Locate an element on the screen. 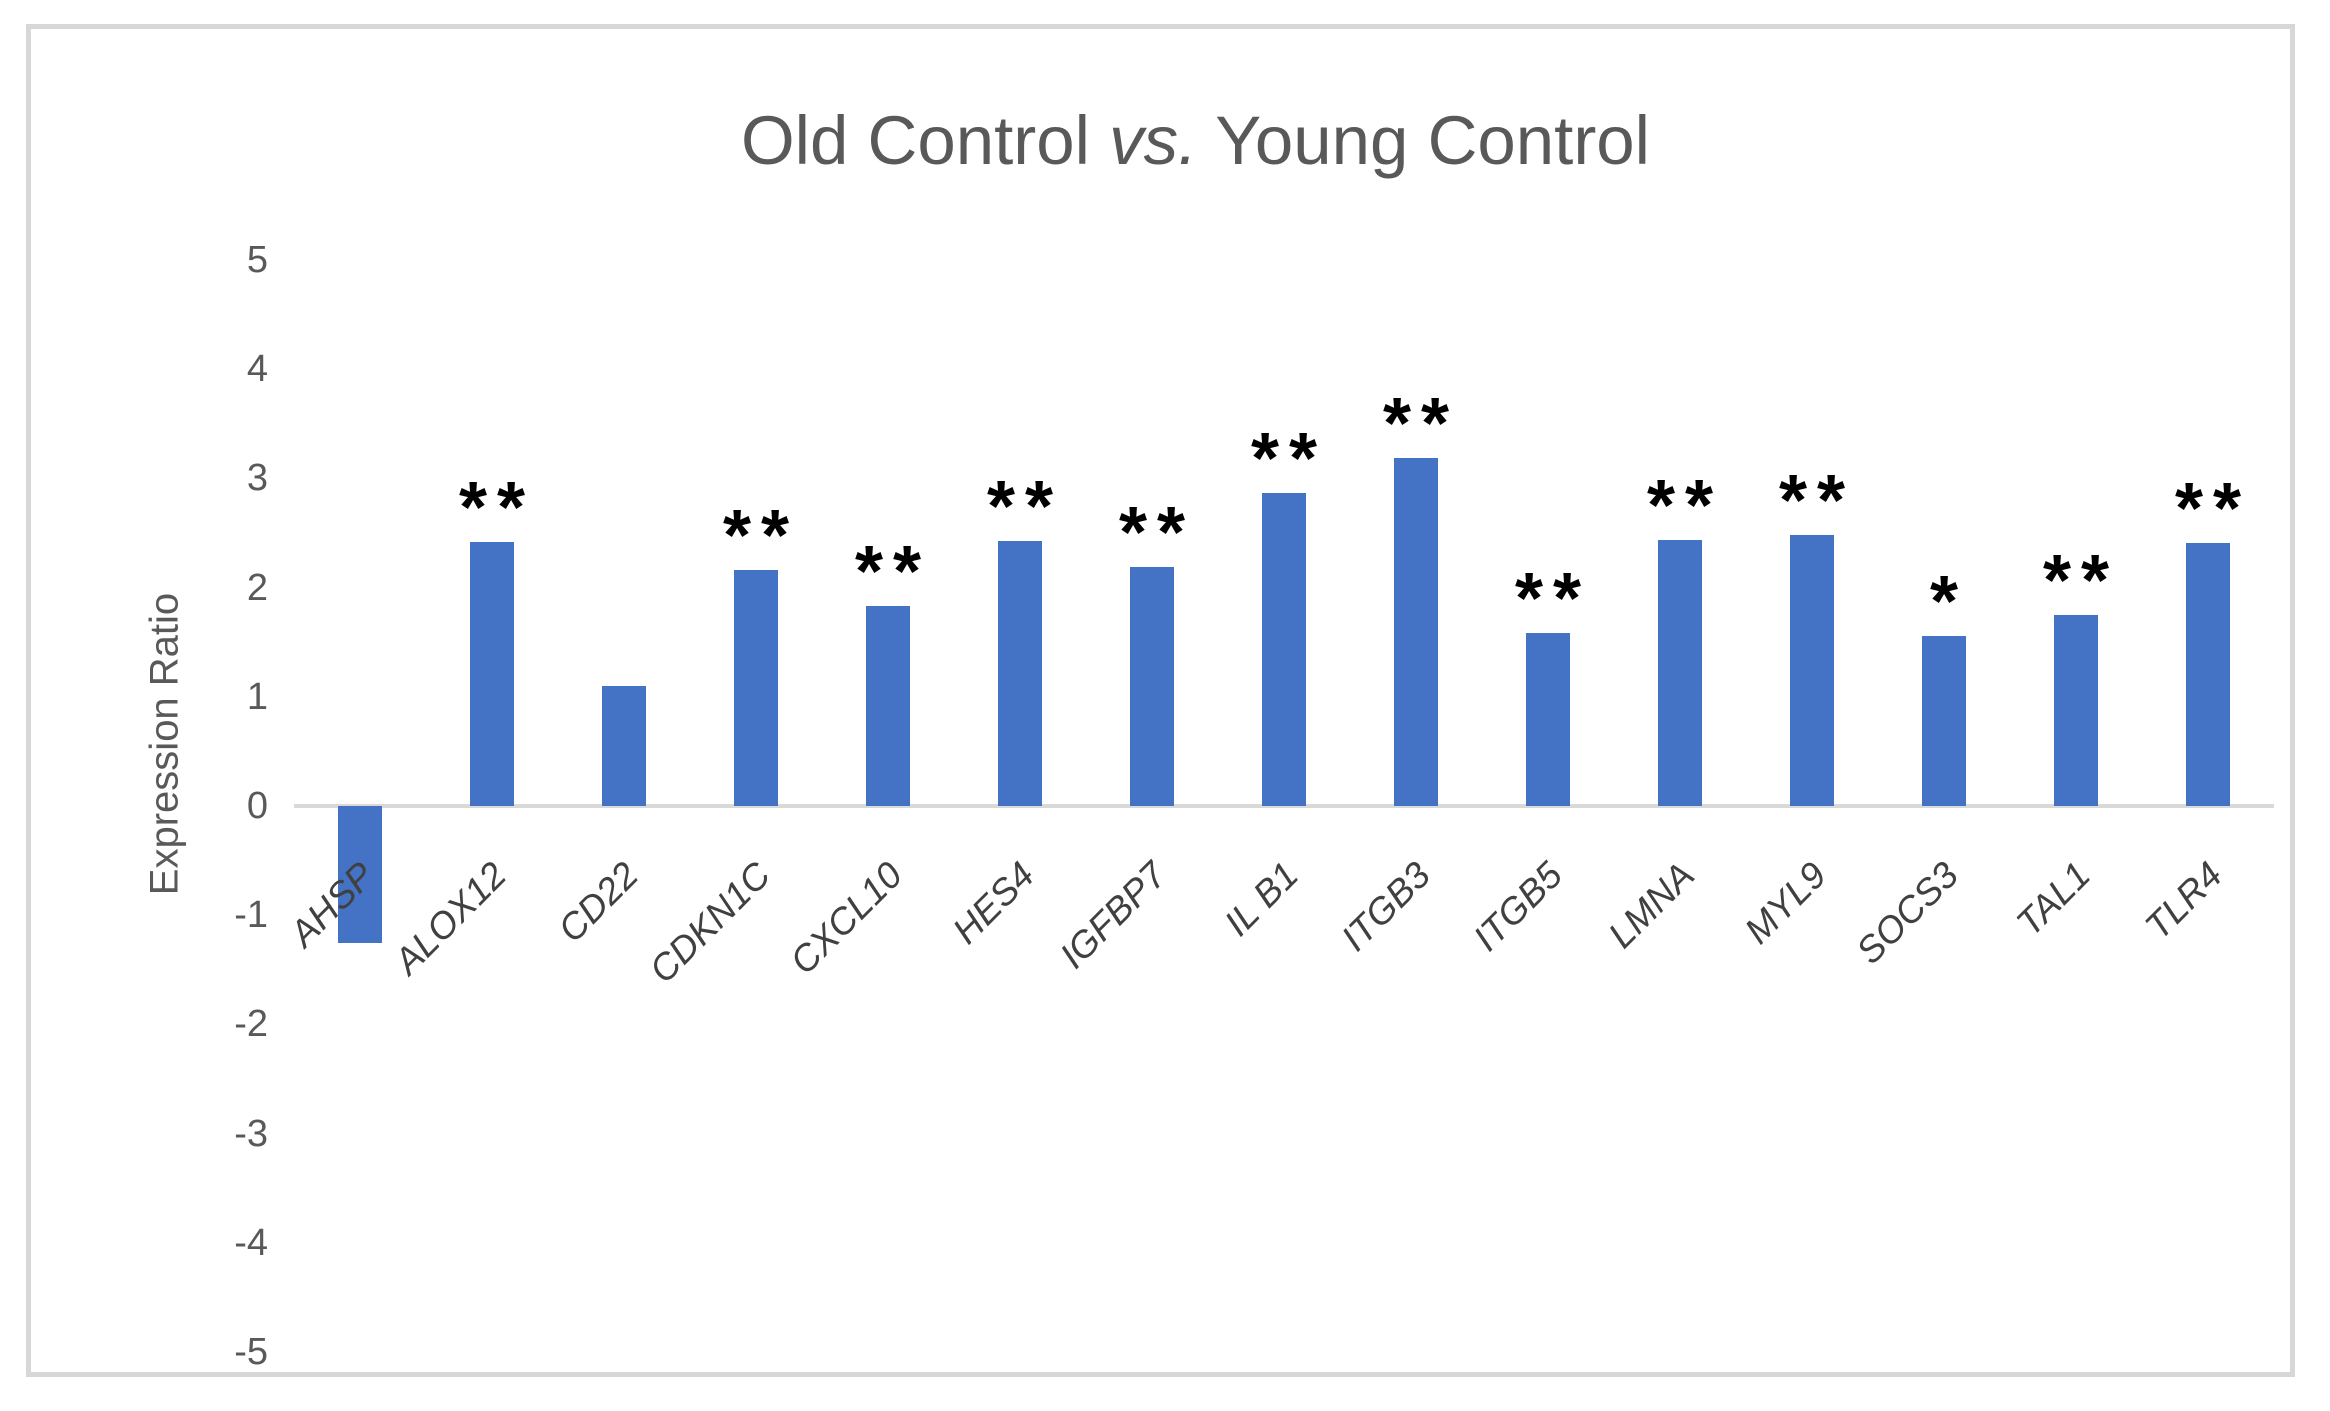 The image size is (2330, 1411). x-axis-label-ITGB5: ITGB5 is located at coordinates (1518, 906).